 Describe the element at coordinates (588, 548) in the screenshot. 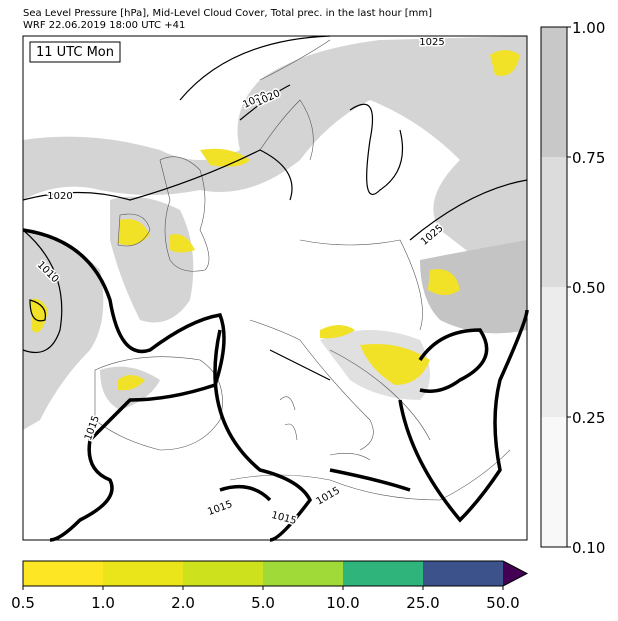

I see `cloud-tick-label: 0.10` at that location.